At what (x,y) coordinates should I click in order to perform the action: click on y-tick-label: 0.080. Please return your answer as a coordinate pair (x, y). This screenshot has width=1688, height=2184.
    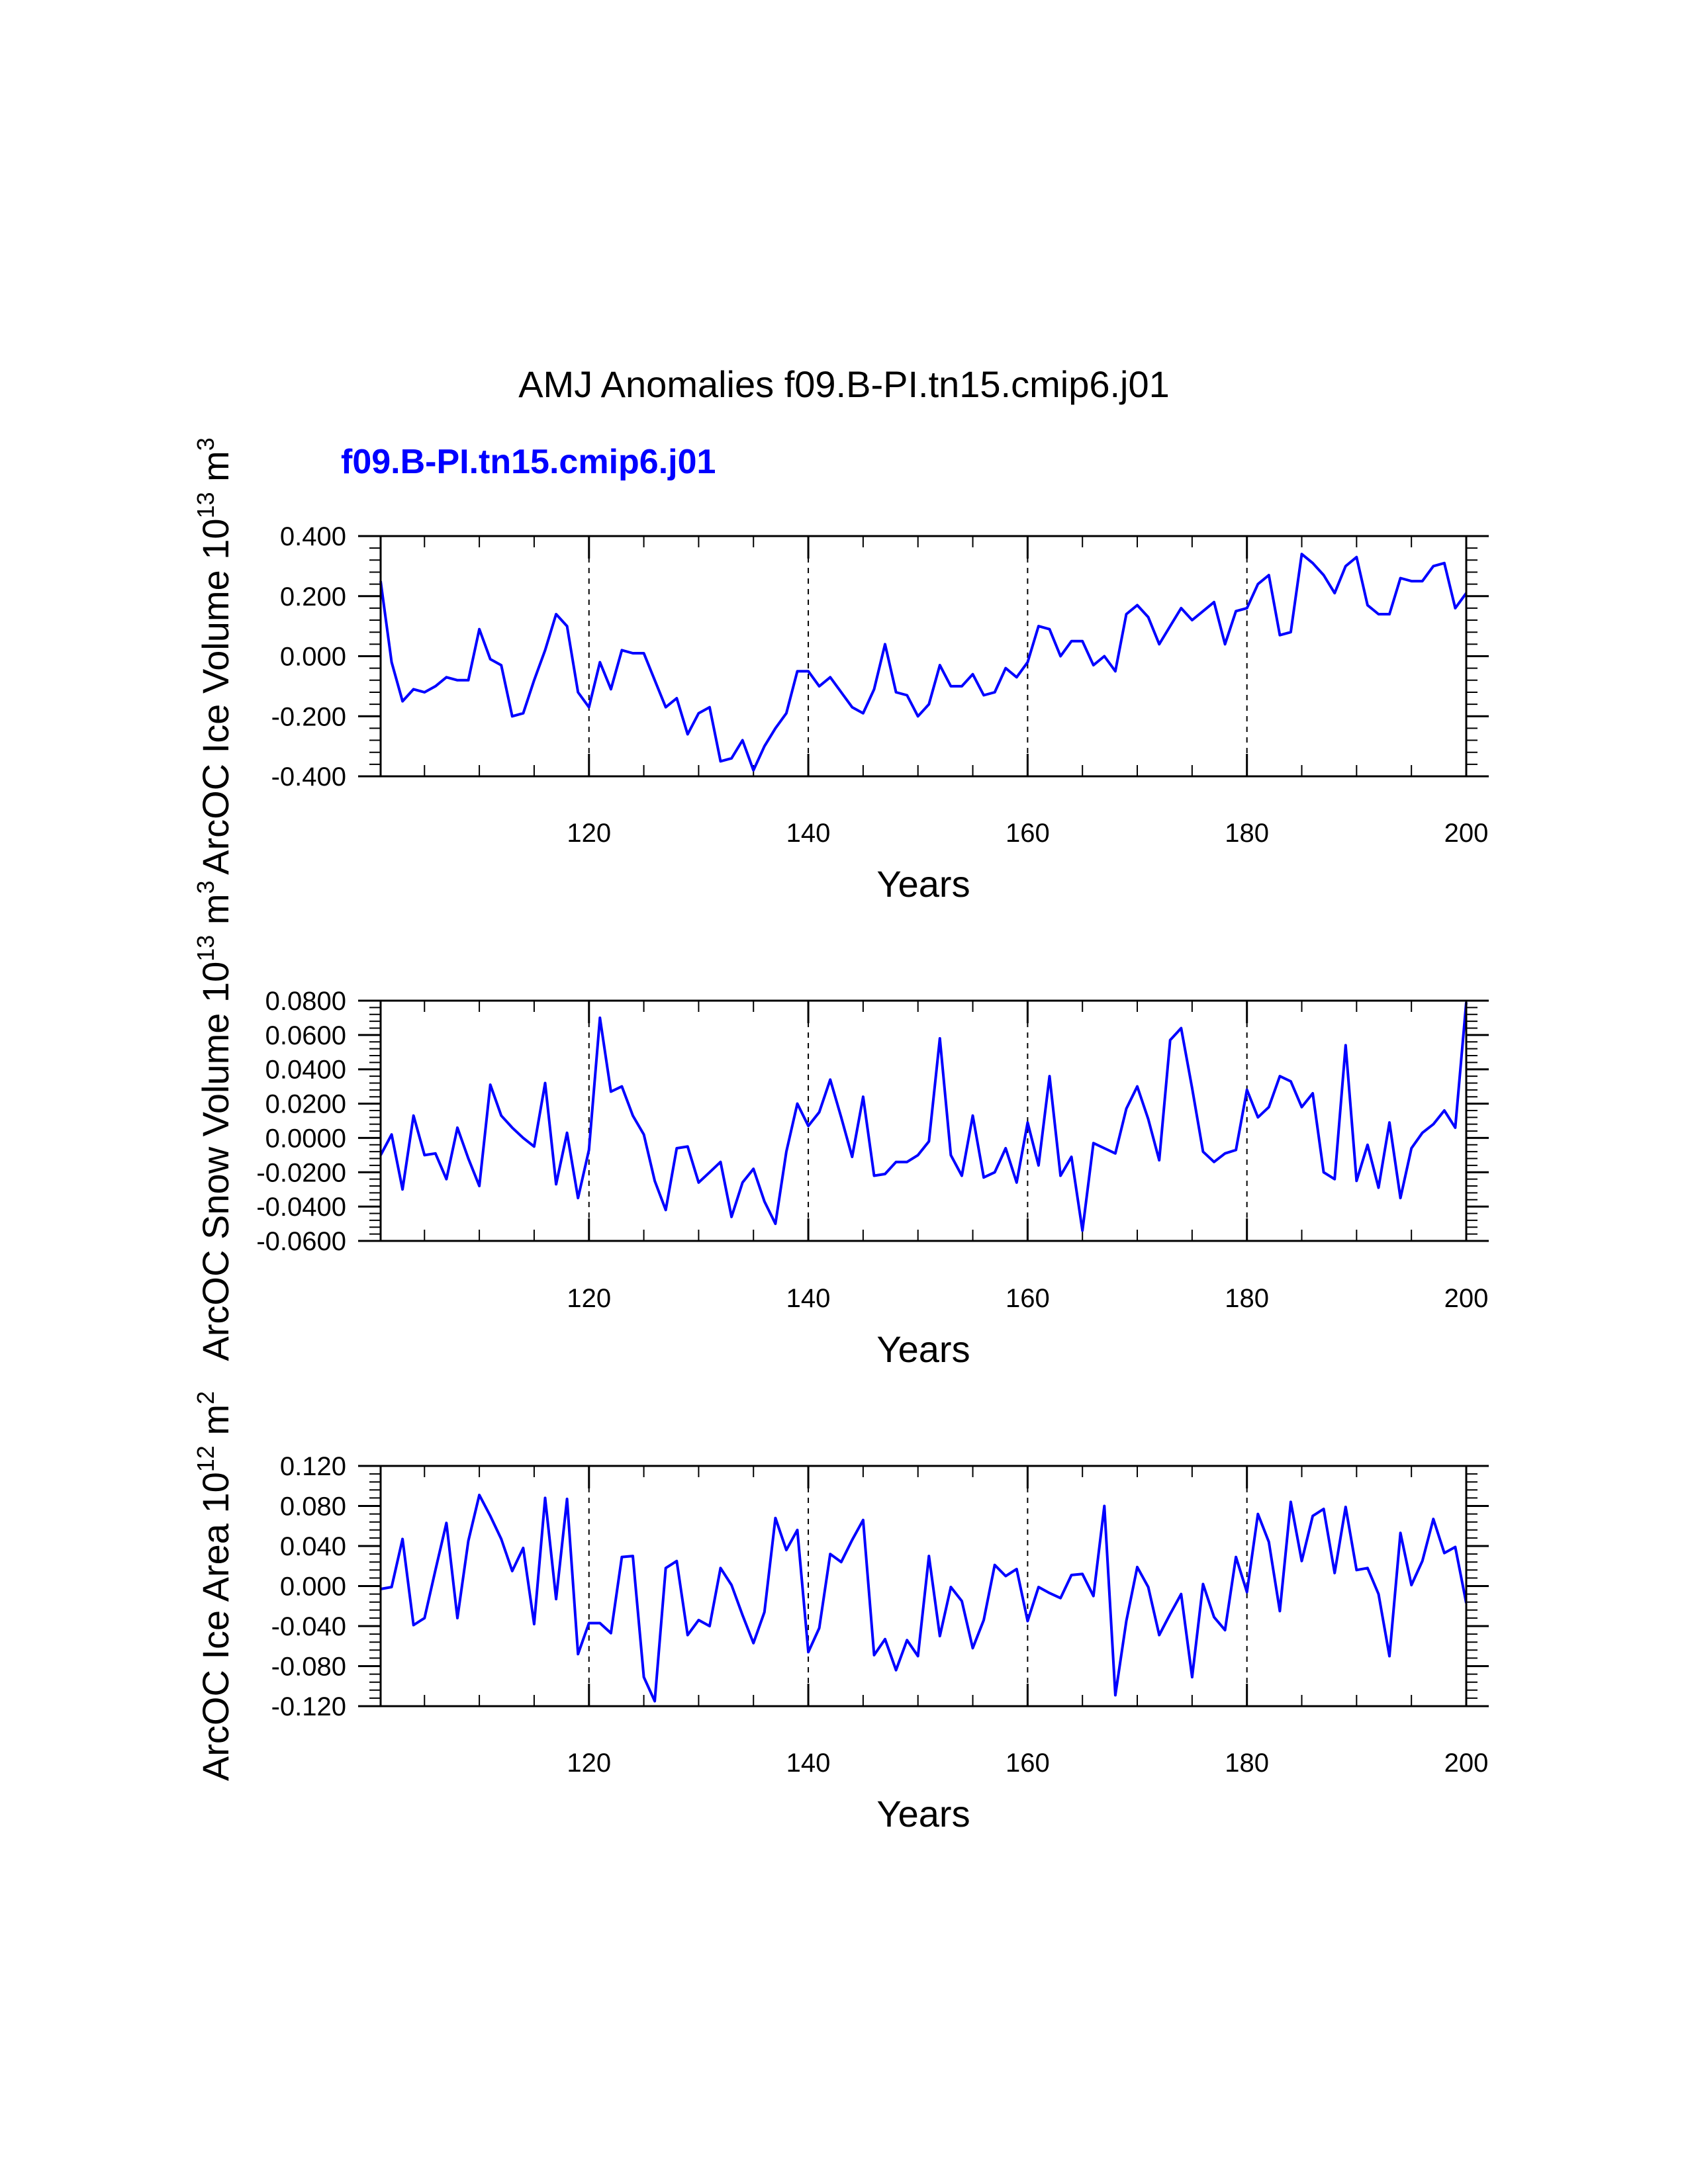
    Looking at the image, I should click on (313, 1507).